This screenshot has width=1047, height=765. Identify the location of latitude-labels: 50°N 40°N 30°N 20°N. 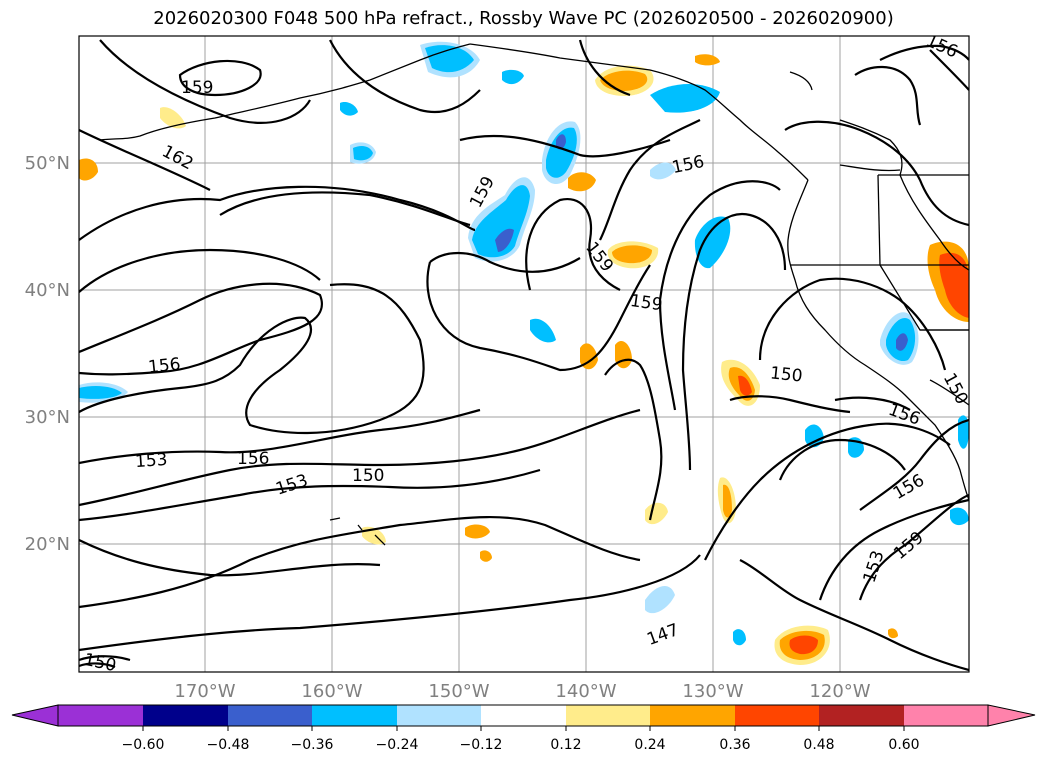
(47, 354).